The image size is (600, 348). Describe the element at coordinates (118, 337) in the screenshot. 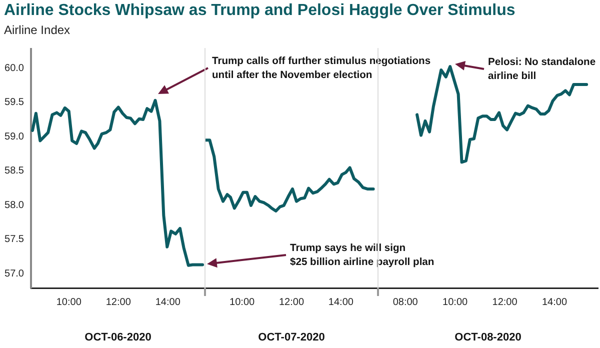

I see `x-axis-title: OCT-06-2020` at that location.